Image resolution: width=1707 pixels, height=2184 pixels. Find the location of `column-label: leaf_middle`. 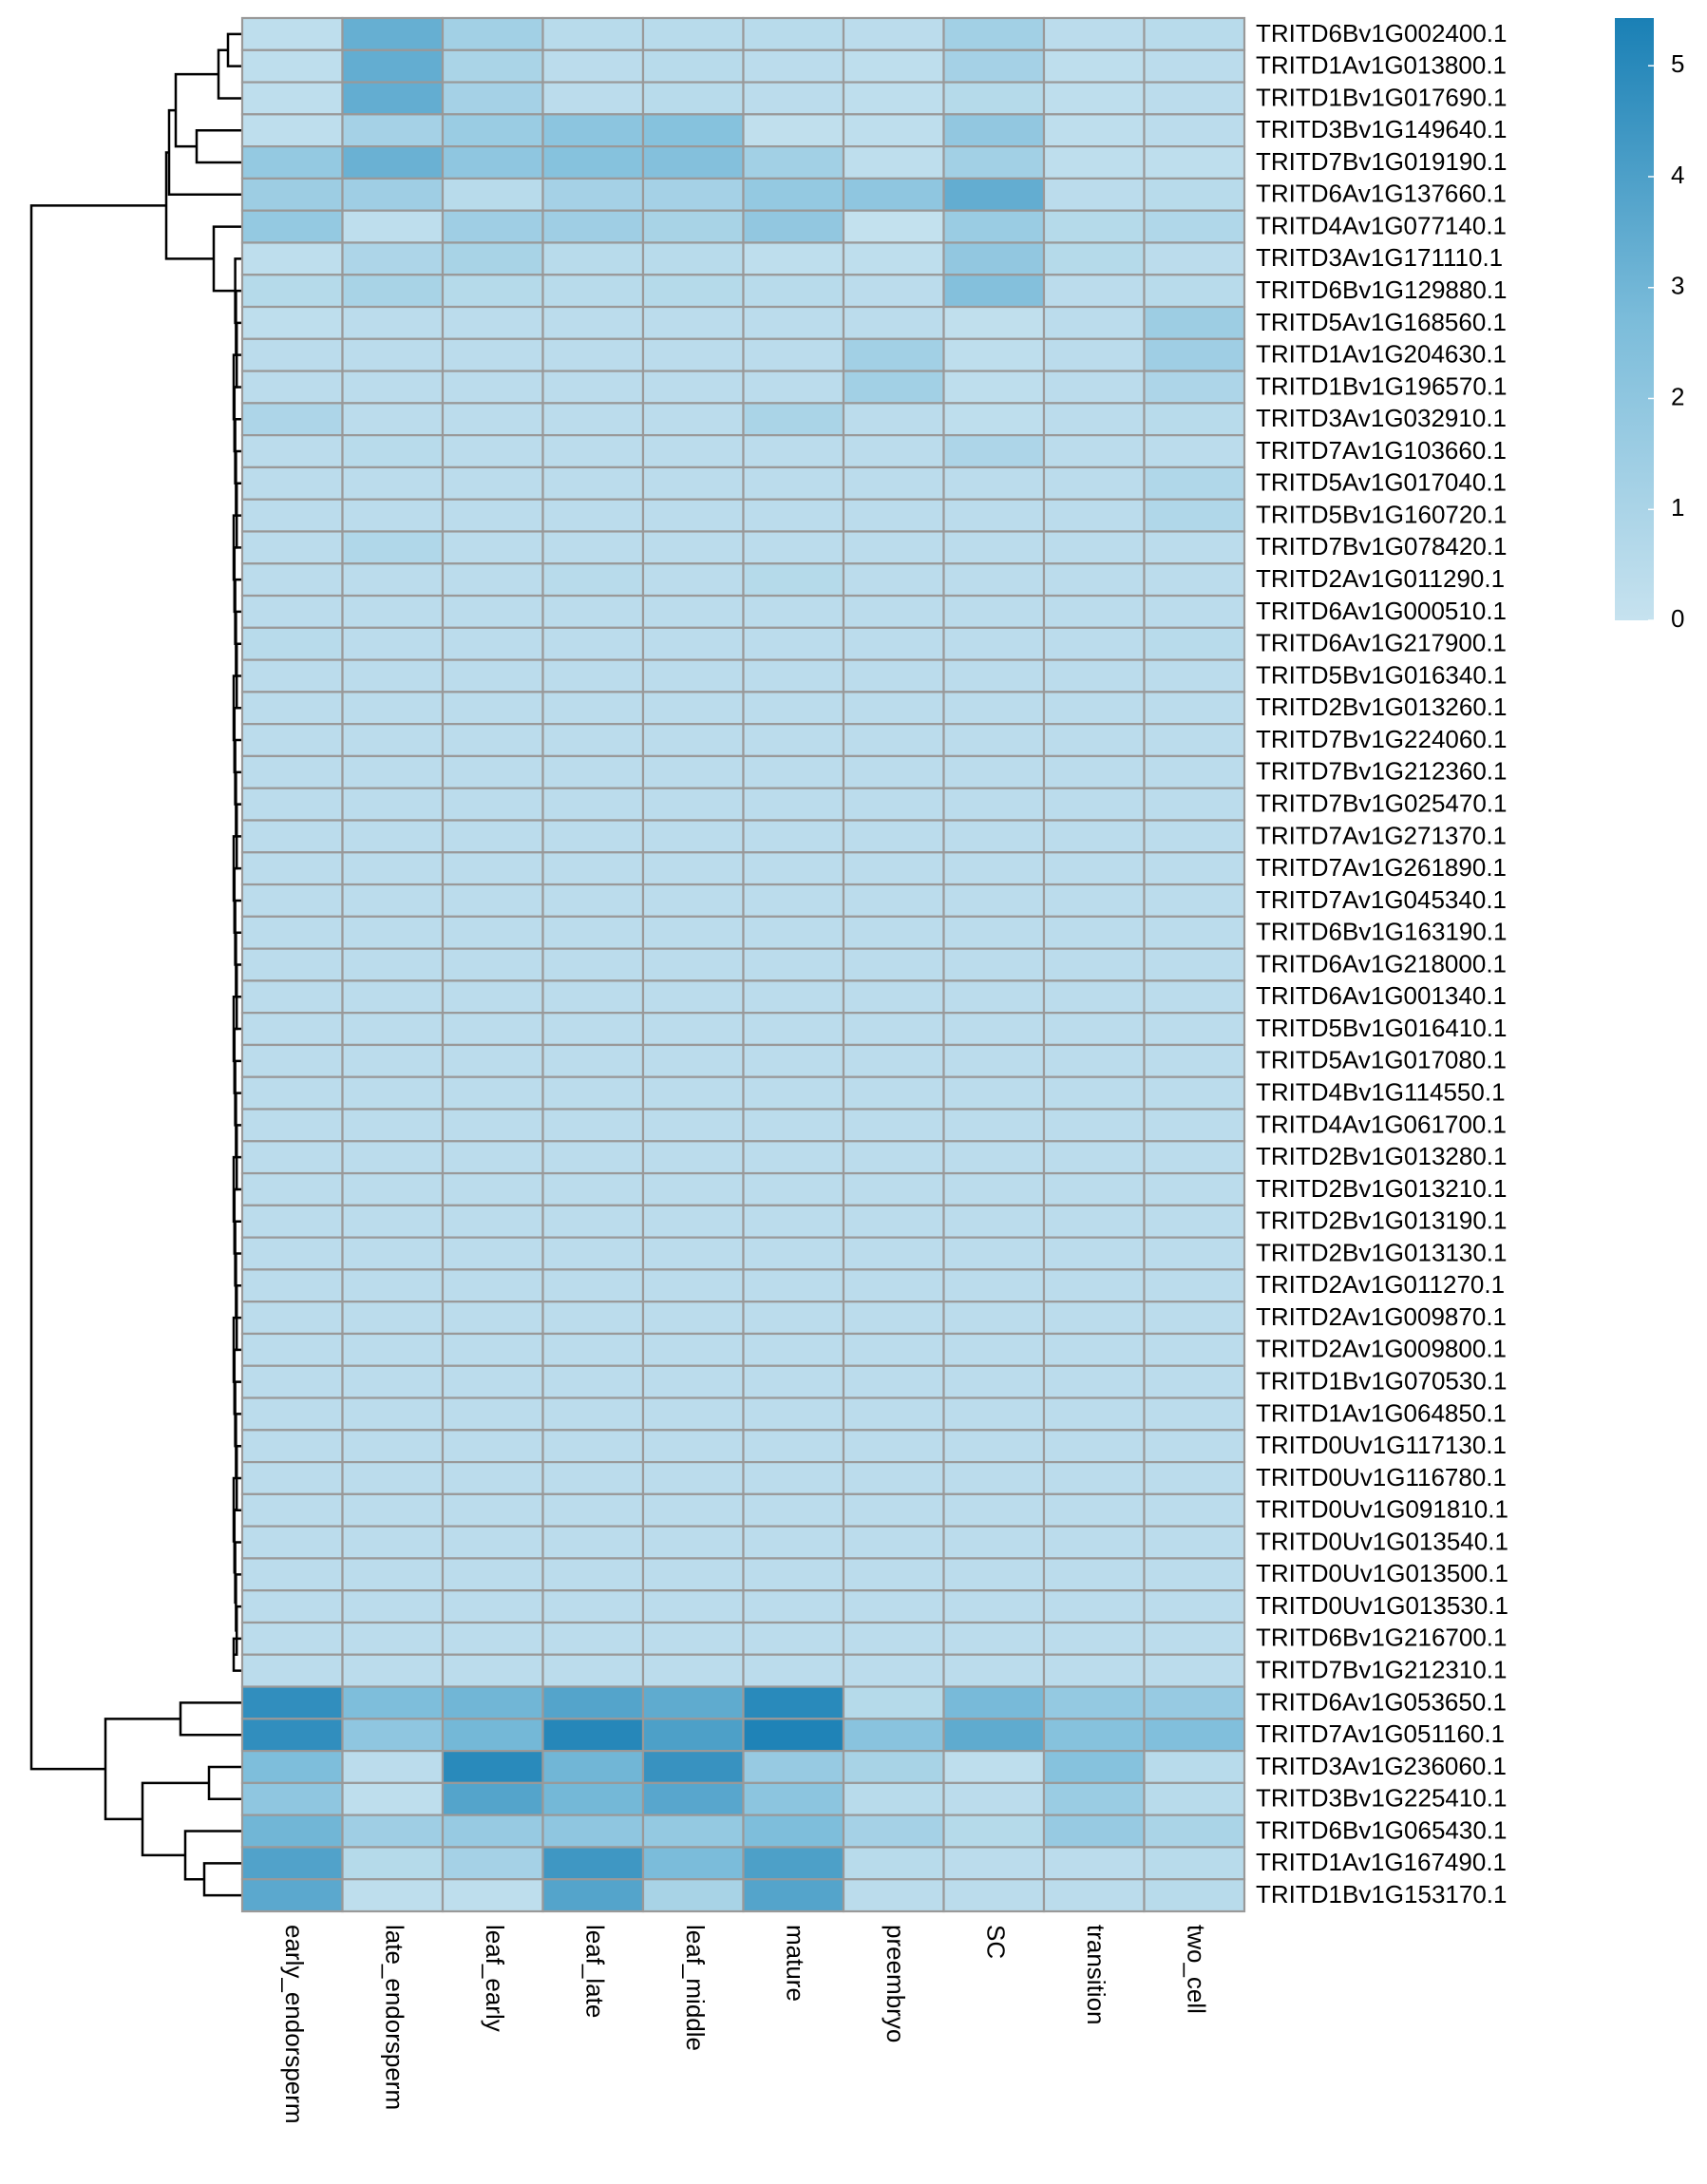

column-label: leaf_middle is located at coordinates (695, 1988).